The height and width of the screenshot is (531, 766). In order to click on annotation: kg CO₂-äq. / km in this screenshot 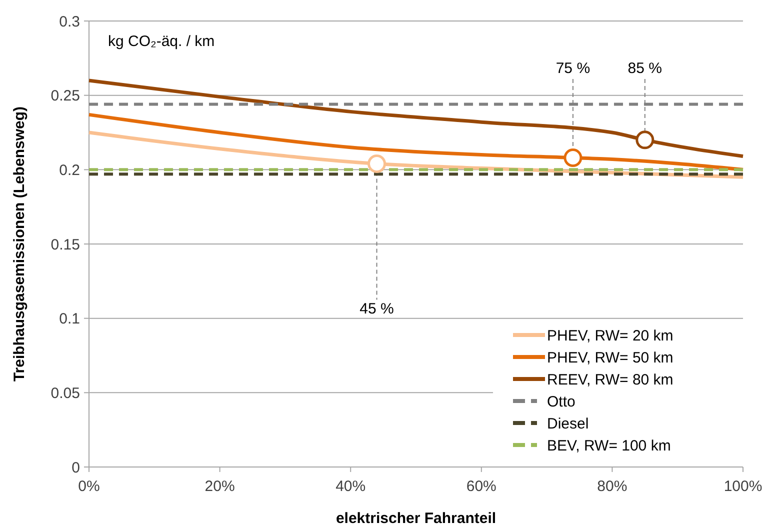, I will do `click(161, 41)`.